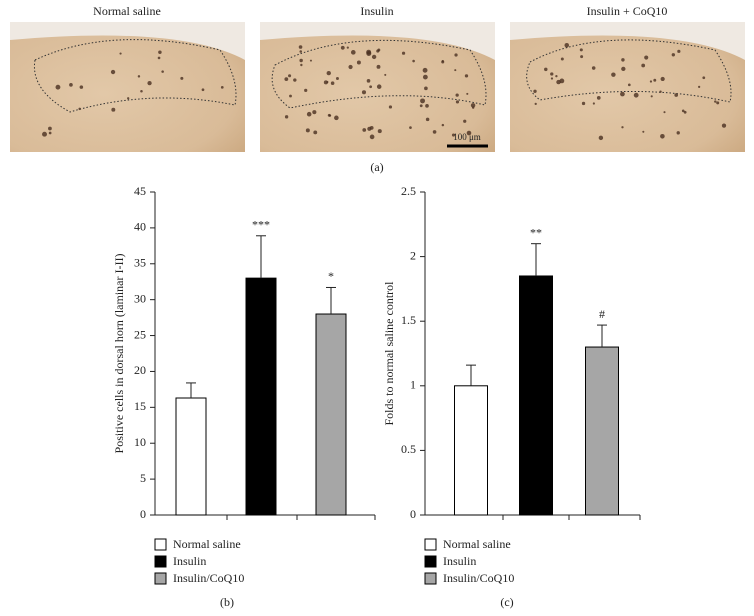  What do you see at coordinates (208, 578) in the screenshot?
I see `legend-label: Insulin/CoQ10` at bounding box center [208, 578].